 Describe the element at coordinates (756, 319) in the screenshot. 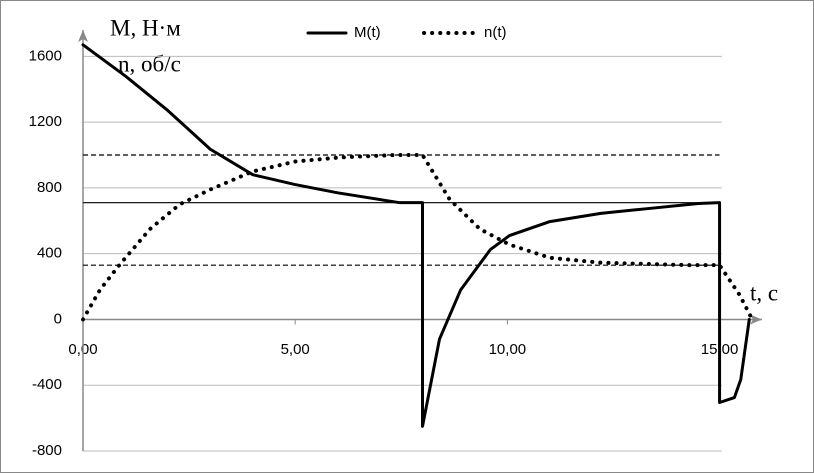

I see `x-axis-arrow` at that location.